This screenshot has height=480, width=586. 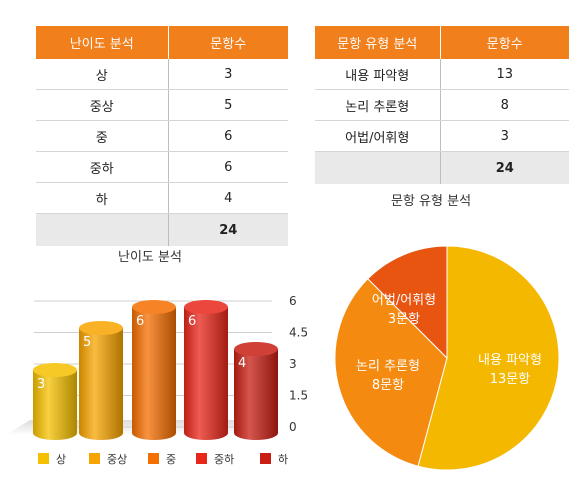 I want to click on pie-slice-value: 3문항, so click(x=404, y=319).